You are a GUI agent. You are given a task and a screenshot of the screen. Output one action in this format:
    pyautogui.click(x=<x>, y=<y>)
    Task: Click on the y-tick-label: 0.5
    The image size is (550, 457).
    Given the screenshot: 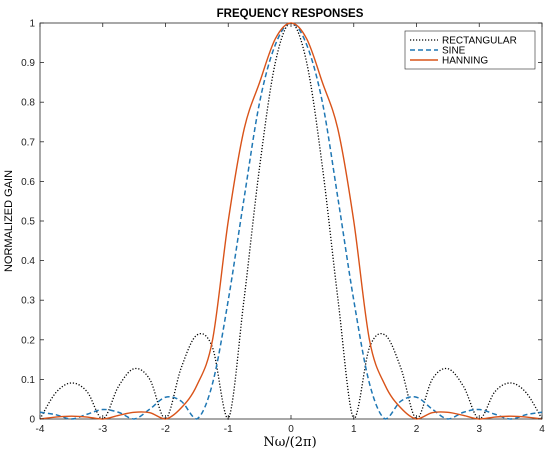 What is the action you would take?
    pyautogui.click(x=28, y=222)
    